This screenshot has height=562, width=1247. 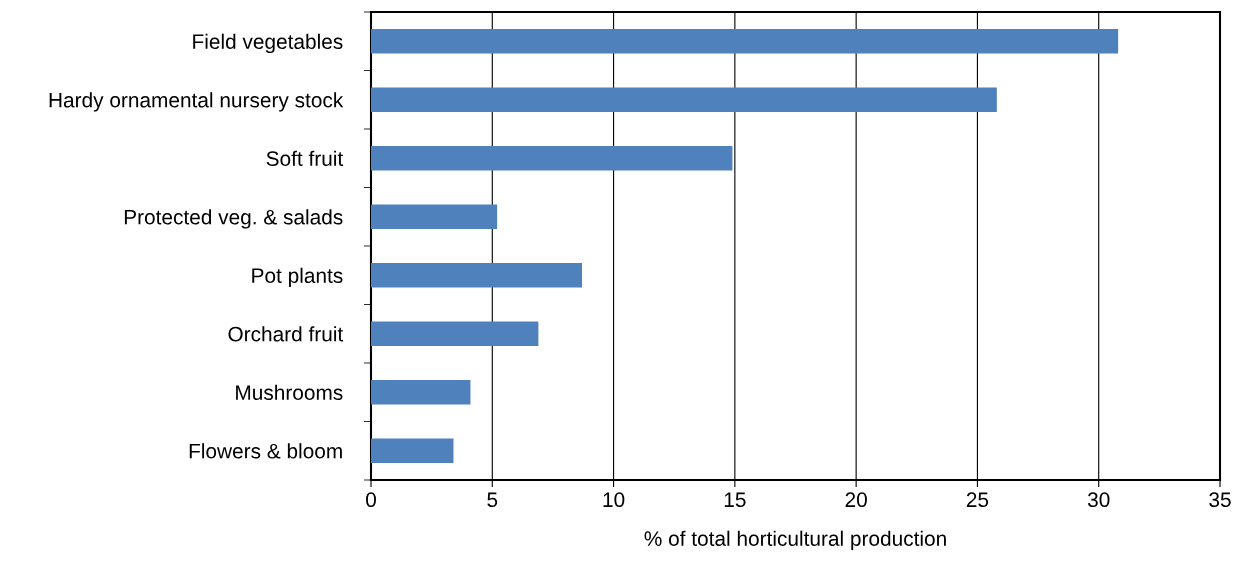 What do you see at coordinates (1098, 500) in the screenshot?
I see `x-tick-label: 30` at bounding box center [1098, 500].